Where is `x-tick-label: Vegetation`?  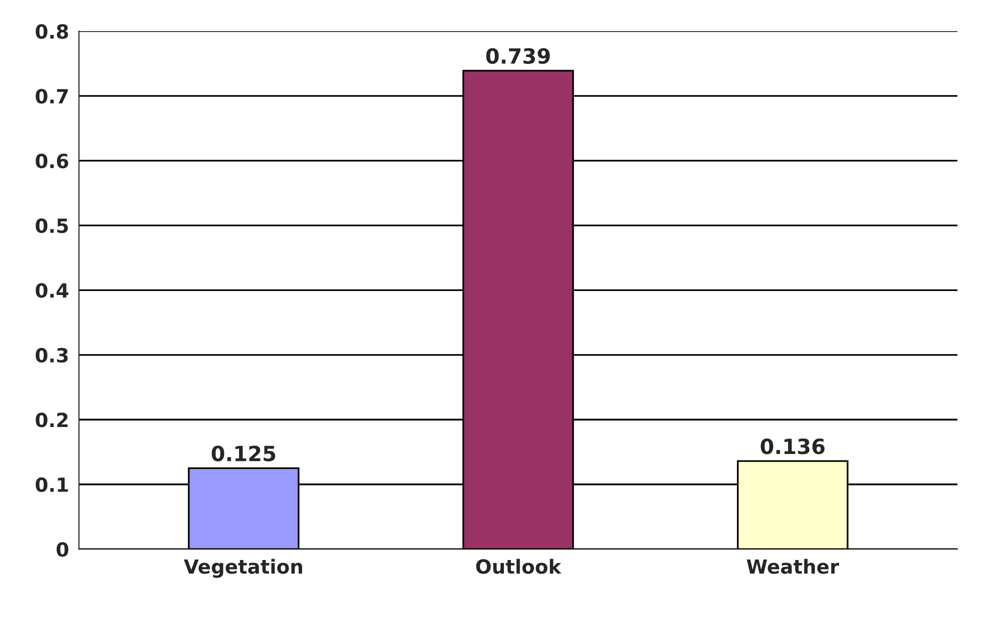 x-tick-label: Vegetation is located at coordinates (243, 568).